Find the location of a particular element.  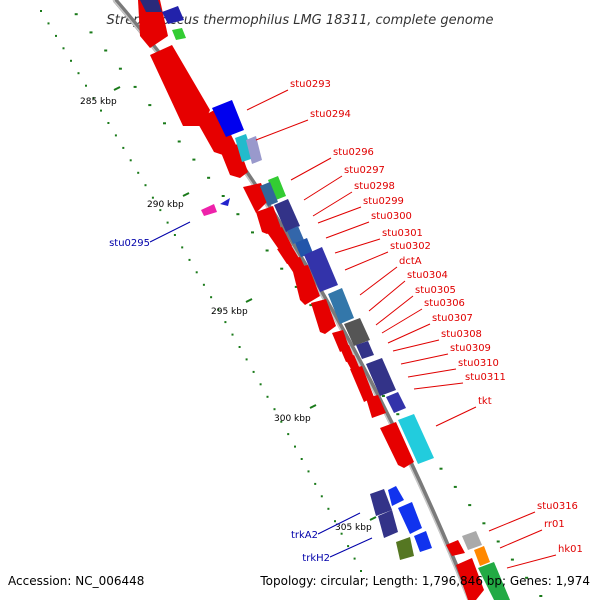

gene-label: stu0297 is located at coordinates (364, 170).